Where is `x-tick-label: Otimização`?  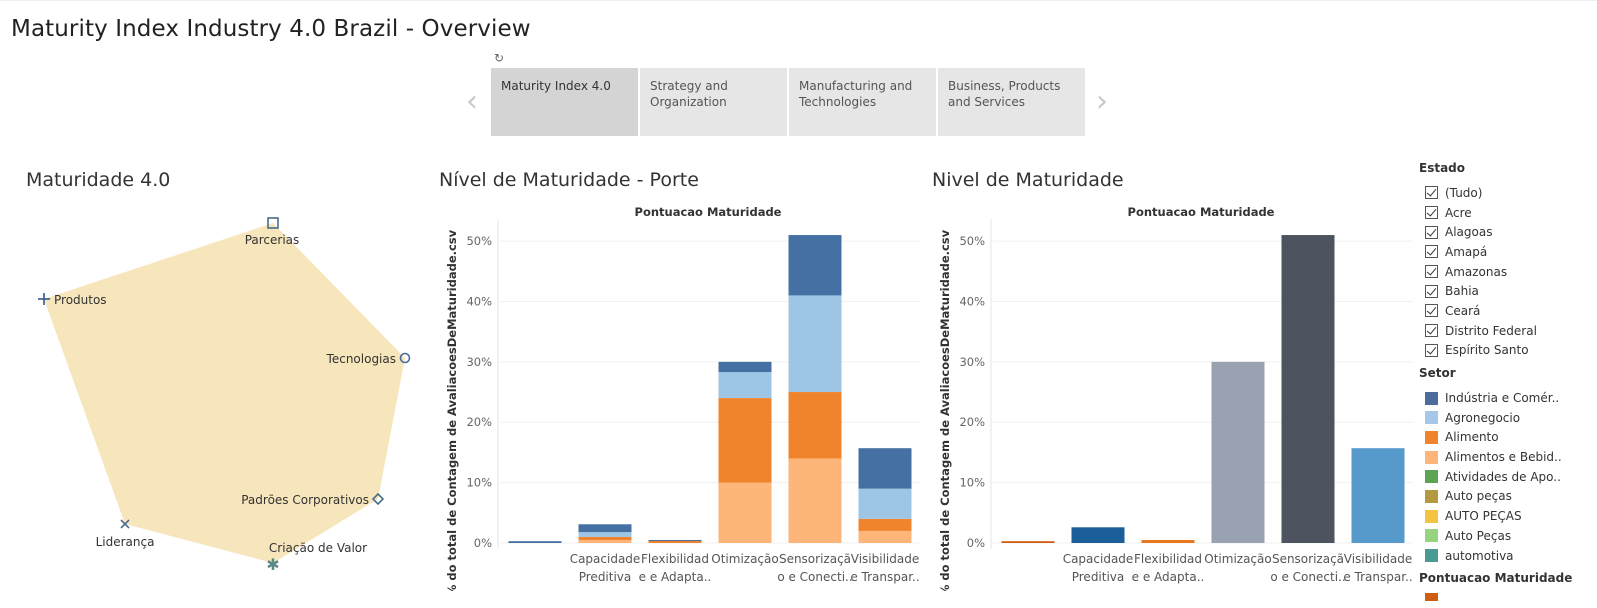 x-tick-label: Otimização is located at coordinates (1237, 559).